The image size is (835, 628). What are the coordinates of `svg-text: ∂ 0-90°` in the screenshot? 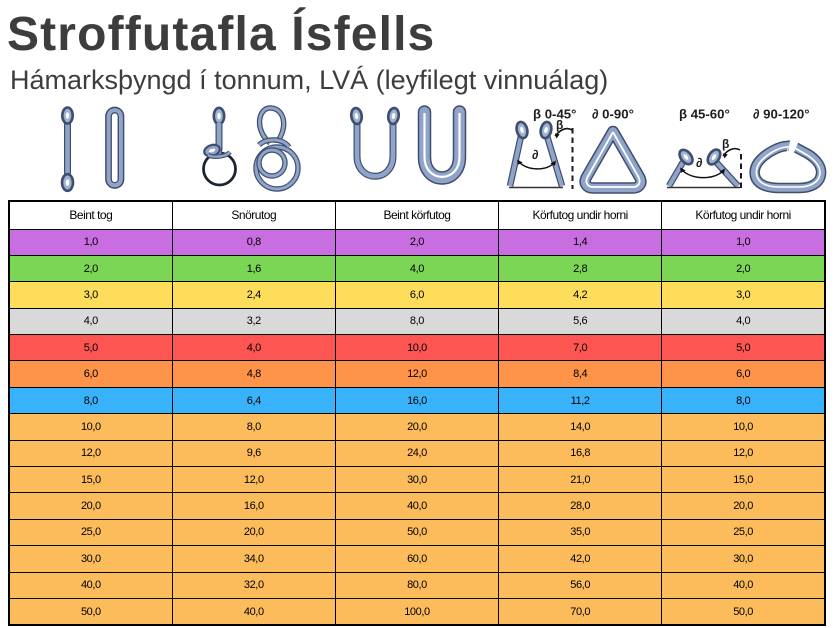 It's located at (613, 114).